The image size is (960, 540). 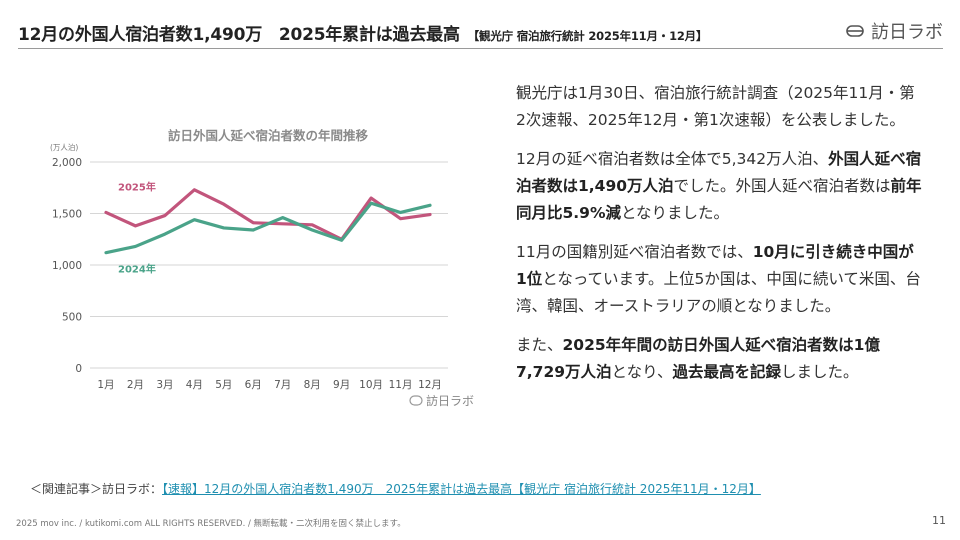 I want to click on x-tick-label: 9月, so click(x=341, y=385).